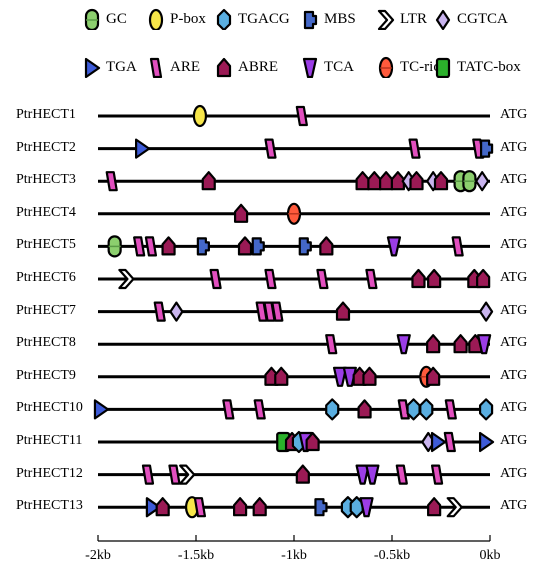 The height and width of the screenshot is (577, 550). I want to click on element-tc-rich-icon, so click(294, 213).